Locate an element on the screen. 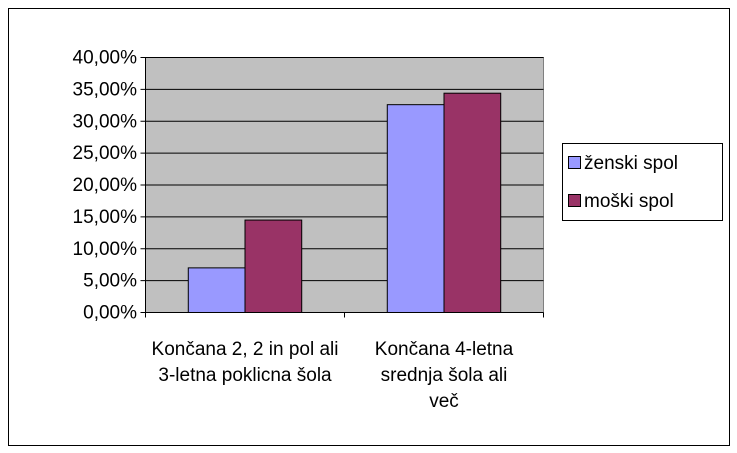  y-tick-label: 30,00% is located at coordinates (105, 121).